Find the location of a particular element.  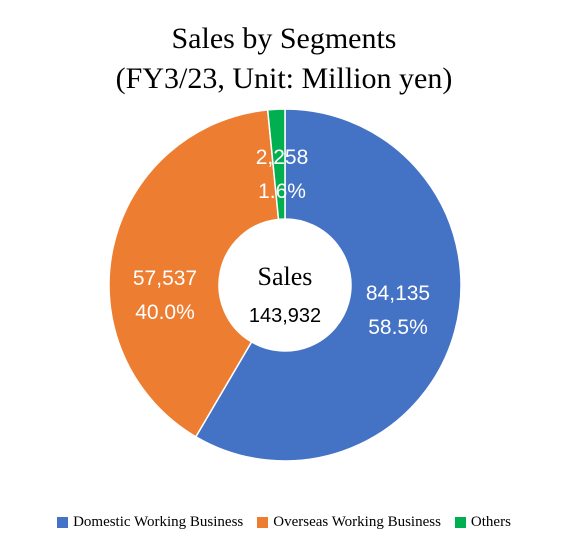

data-label-percent-overseas: 40.0% is located at coordinates (165, 312).